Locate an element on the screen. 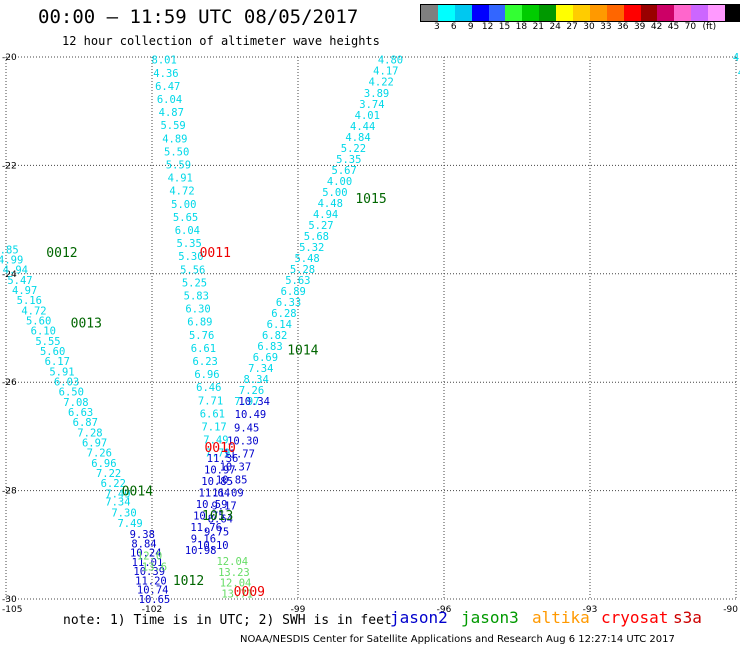 Image resolution: width=740 pixels, height=650 pixels. color-scale-label: 24 is located at coordinates (555, 27).